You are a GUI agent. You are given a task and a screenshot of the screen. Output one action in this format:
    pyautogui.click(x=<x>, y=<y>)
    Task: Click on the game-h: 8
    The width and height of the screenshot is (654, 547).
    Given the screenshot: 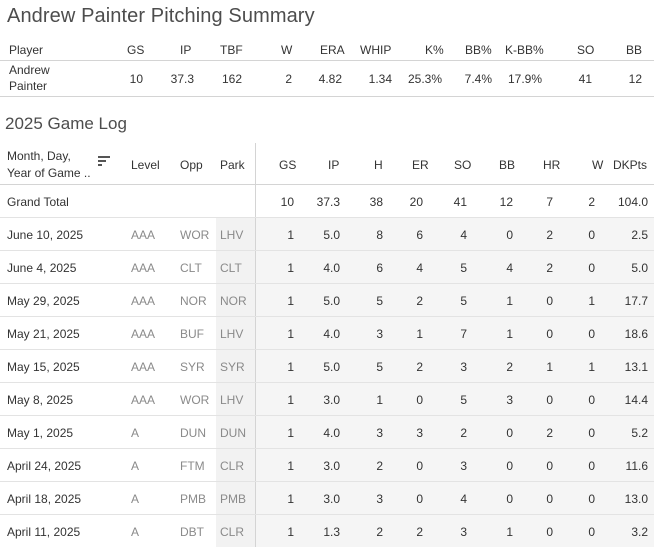 What is the action you would take?
    pyautogui.click(x=379, y=235)
    